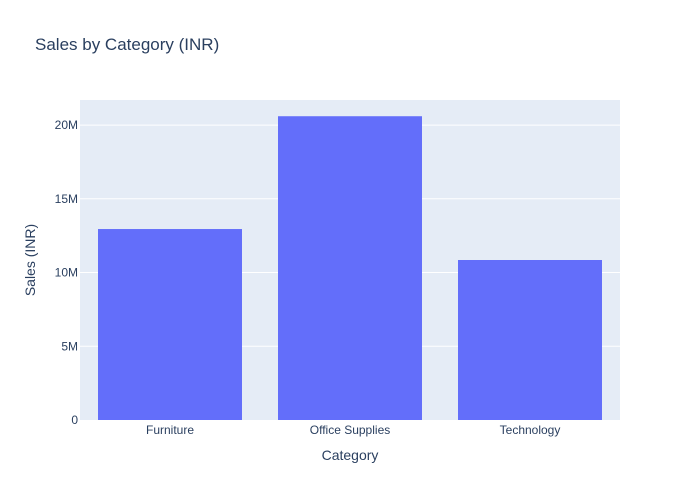  What do you see at coordinates (530, 340) in the screenshot?
I see `bar-technology` at bounding box center [530, 340].